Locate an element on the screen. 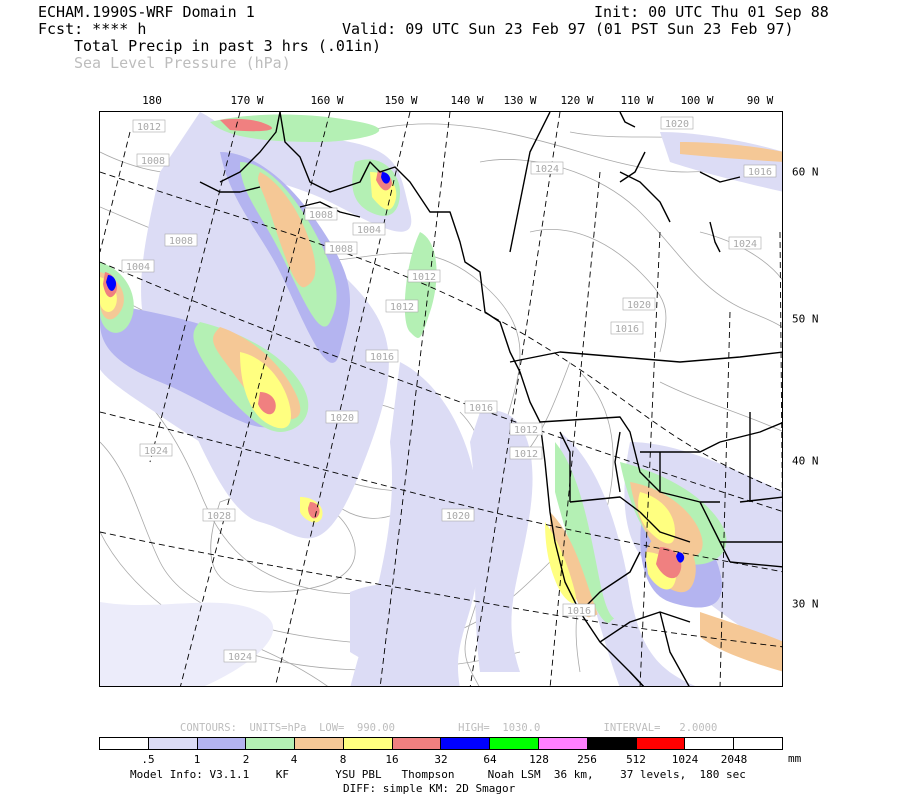 The height and width of the screenshot is (800, 900). diff-info: DIFF: simple KM: 2D Smagor is located at coordinates (429, 788).